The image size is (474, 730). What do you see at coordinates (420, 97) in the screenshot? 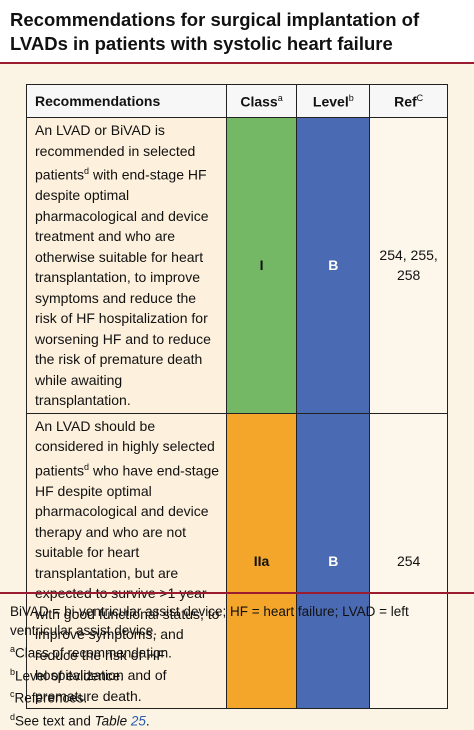
I see `footnote-marker: C` at bounding box center [420, 97].